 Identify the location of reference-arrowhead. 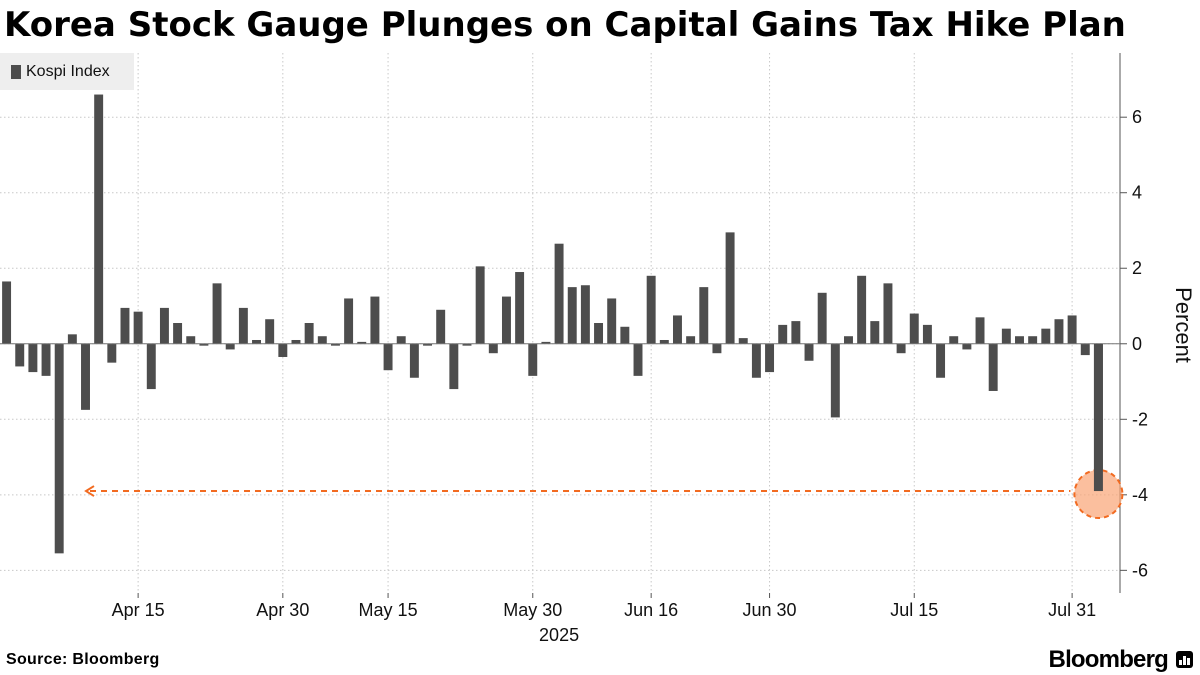
(89, 491).